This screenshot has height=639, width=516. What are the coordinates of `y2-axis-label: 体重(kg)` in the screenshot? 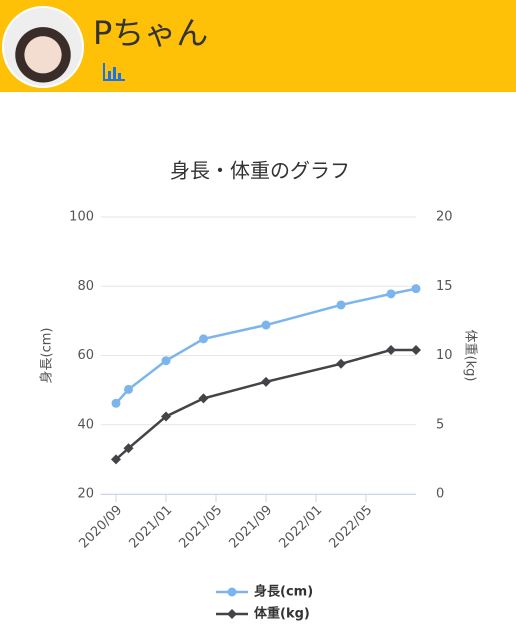 It's located at (471, 356).